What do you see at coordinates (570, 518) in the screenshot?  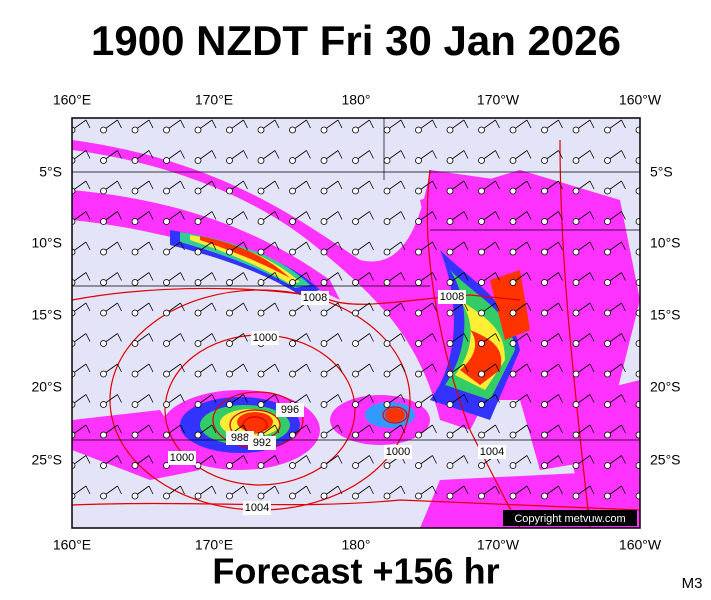 I see `copyright-box` at bounding box center [570, 518].